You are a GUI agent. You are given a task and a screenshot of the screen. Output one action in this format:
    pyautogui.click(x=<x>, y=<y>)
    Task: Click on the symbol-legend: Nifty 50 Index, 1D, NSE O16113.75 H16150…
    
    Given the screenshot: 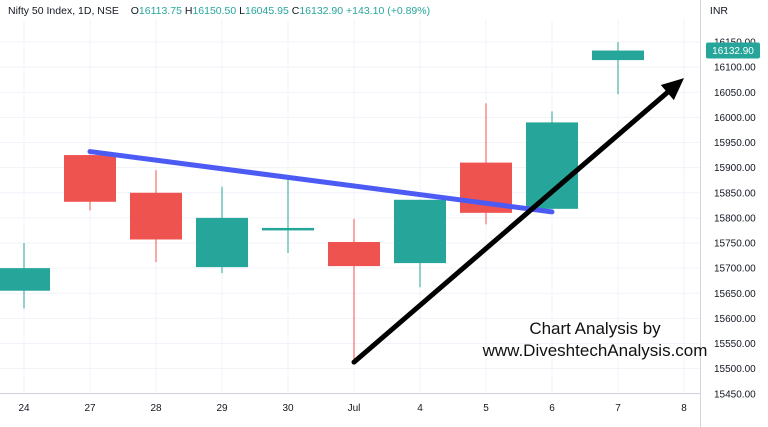 What is the action you would take?
    pyautogui.click(x=219, y=11)
    